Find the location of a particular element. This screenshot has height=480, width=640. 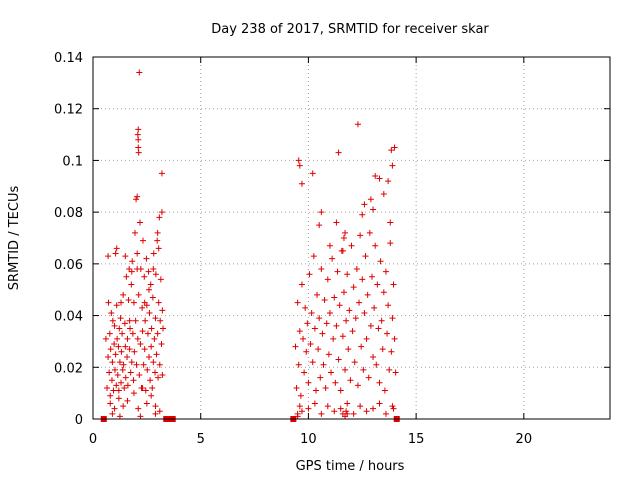

y-tick-label: 0 is located at coordinates (79, 420).